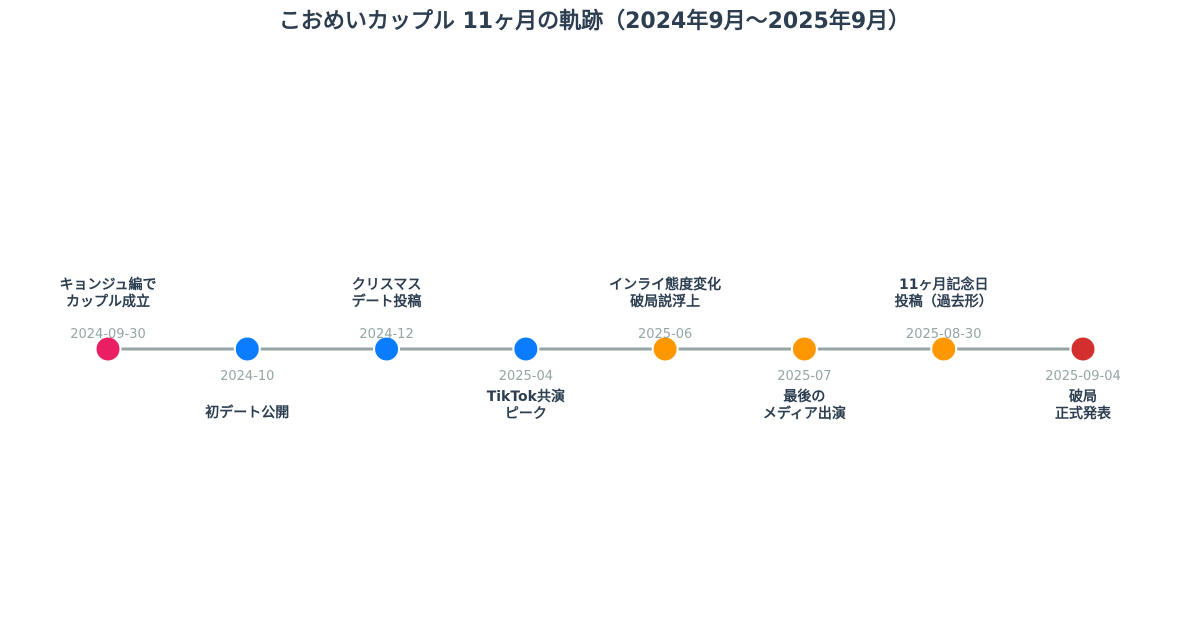  What do you see at coordinates (665, 301) in the screenshot?
I see `event-description-line: 破局説浮上` at bounding box center [665, 301].